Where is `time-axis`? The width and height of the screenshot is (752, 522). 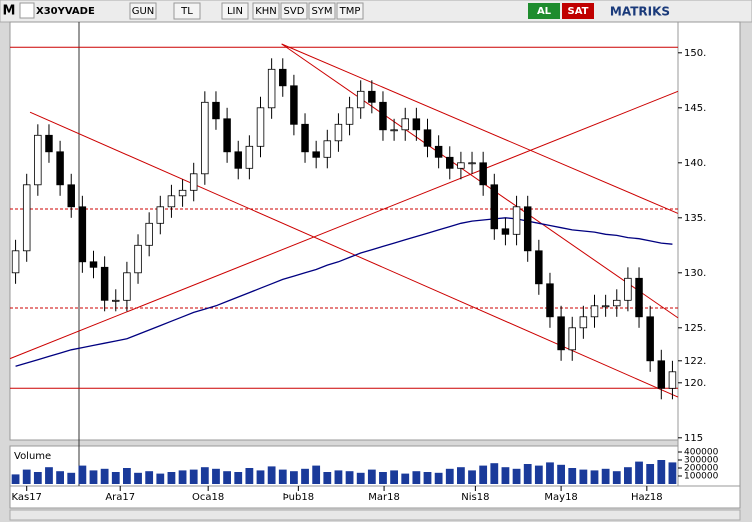
time-axis is located at coordinates (375, 497).